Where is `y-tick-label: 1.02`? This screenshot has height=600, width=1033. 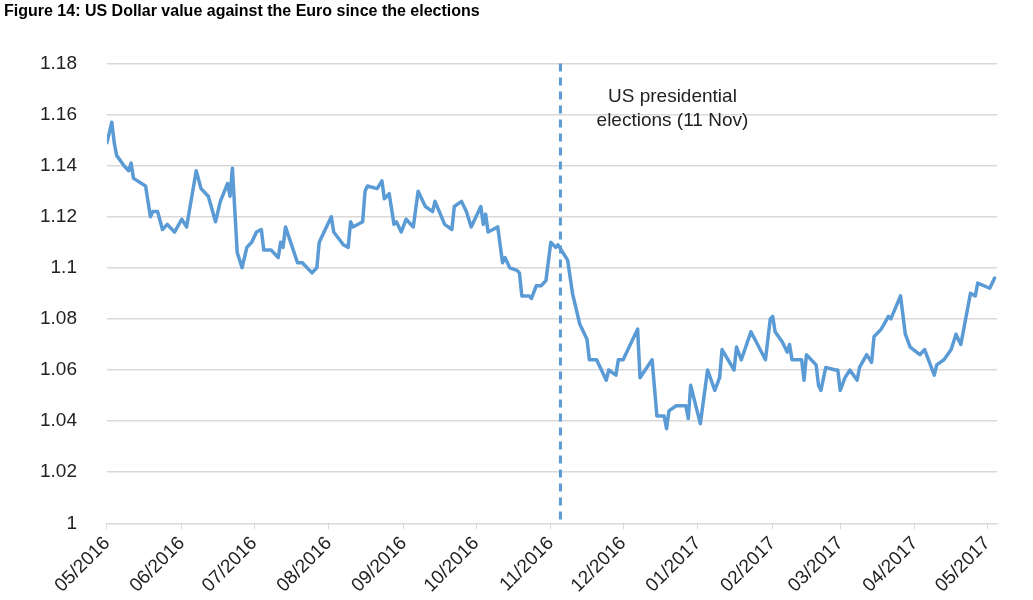
y-tick-label: 1.02 is located at coordinates (58, 471).